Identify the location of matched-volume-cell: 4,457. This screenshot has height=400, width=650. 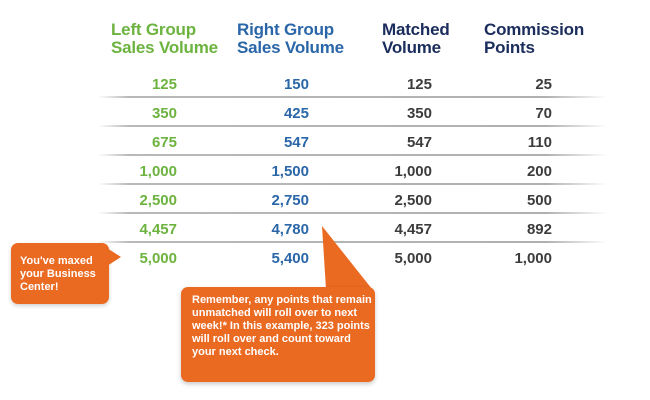
(413, 229).